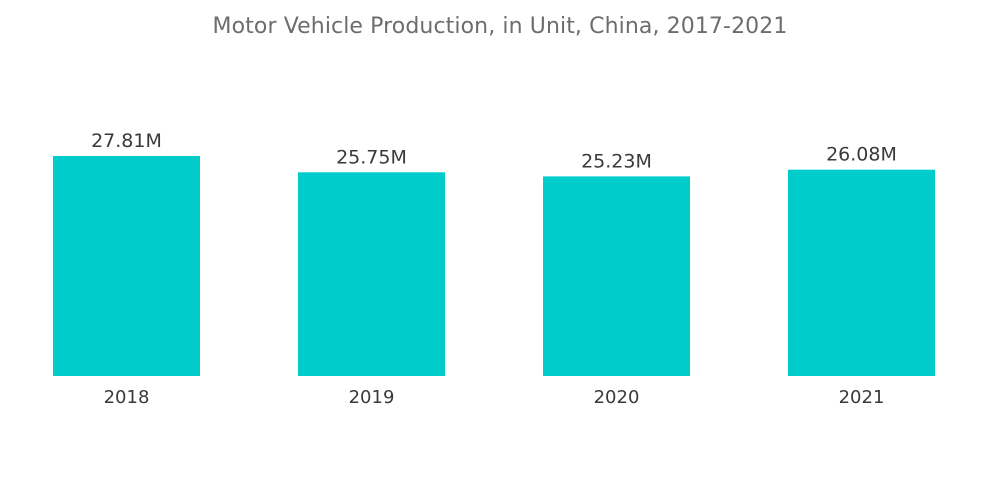 The image size is (1000, 504). Describe the element at coordinates (126, 141) in the screenshot. I see `data-label-2018: 27.81M` at that location.